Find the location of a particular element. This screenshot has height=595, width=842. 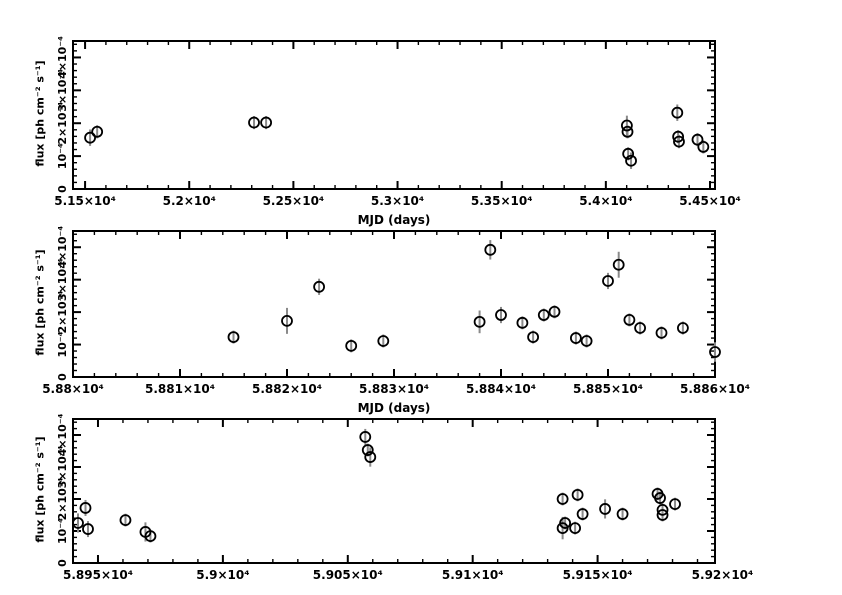

panel-3-y-axis-title: flux [ph cm⁻² s⁻¹] is located at coordinates (40, 489).